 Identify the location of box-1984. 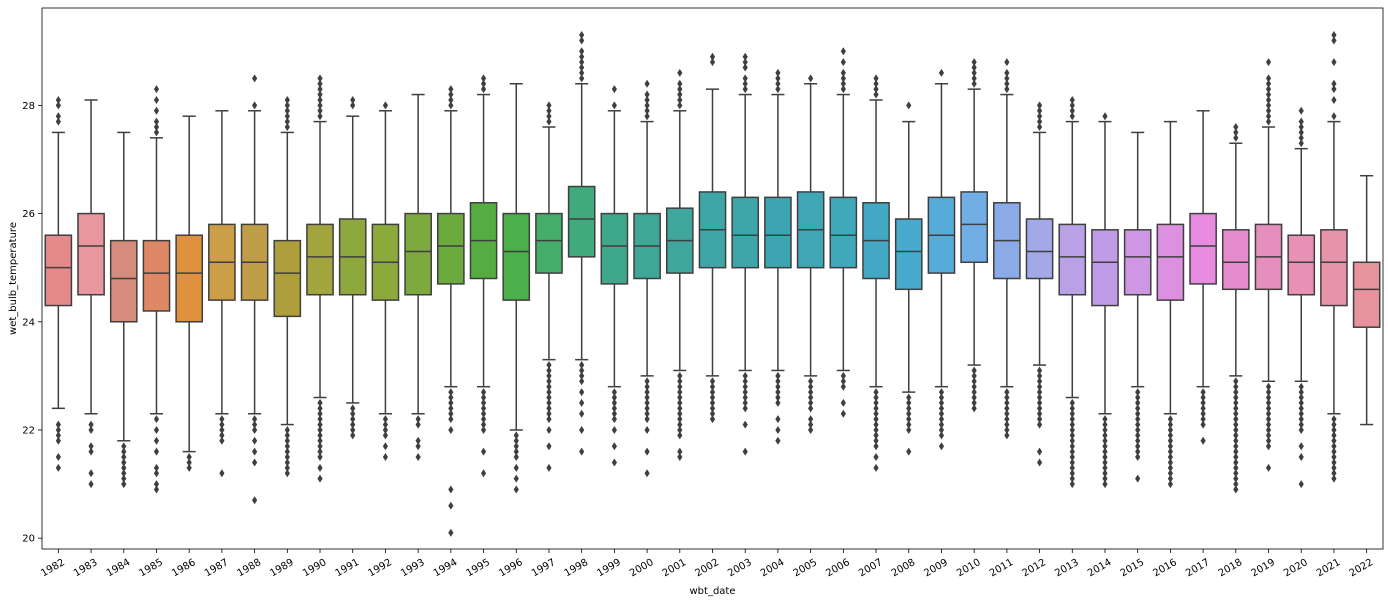
(123, 310).